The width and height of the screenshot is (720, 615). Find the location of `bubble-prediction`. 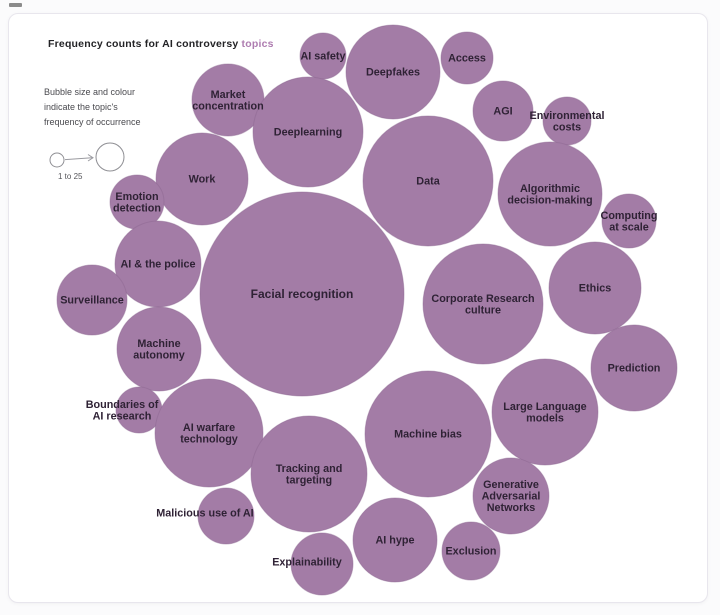

bubble-prediction is located at coordinates (634, 368).